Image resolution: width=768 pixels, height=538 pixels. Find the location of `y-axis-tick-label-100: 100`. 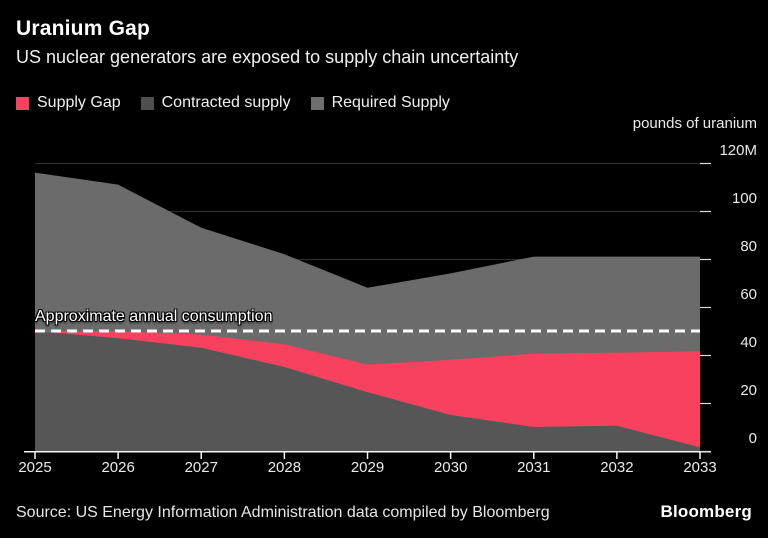

y-axis-tick-label-100: 100 is located at coordinates (744, 198).